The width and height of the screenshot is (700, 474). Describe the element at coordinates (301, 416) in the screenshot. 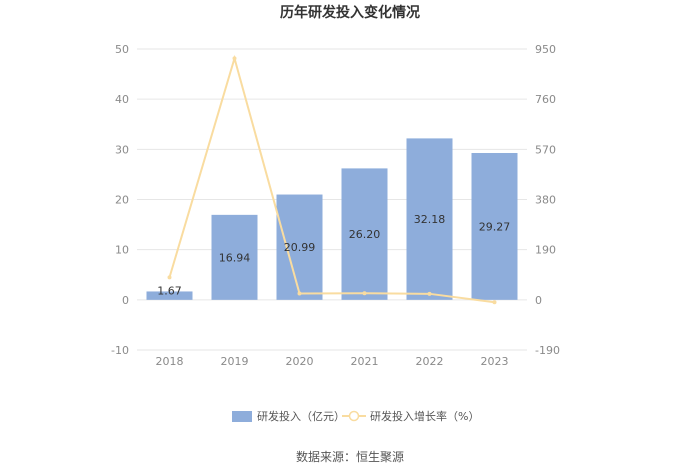

I see `legend-bar-label: 研发投入（亿元）` at that location.